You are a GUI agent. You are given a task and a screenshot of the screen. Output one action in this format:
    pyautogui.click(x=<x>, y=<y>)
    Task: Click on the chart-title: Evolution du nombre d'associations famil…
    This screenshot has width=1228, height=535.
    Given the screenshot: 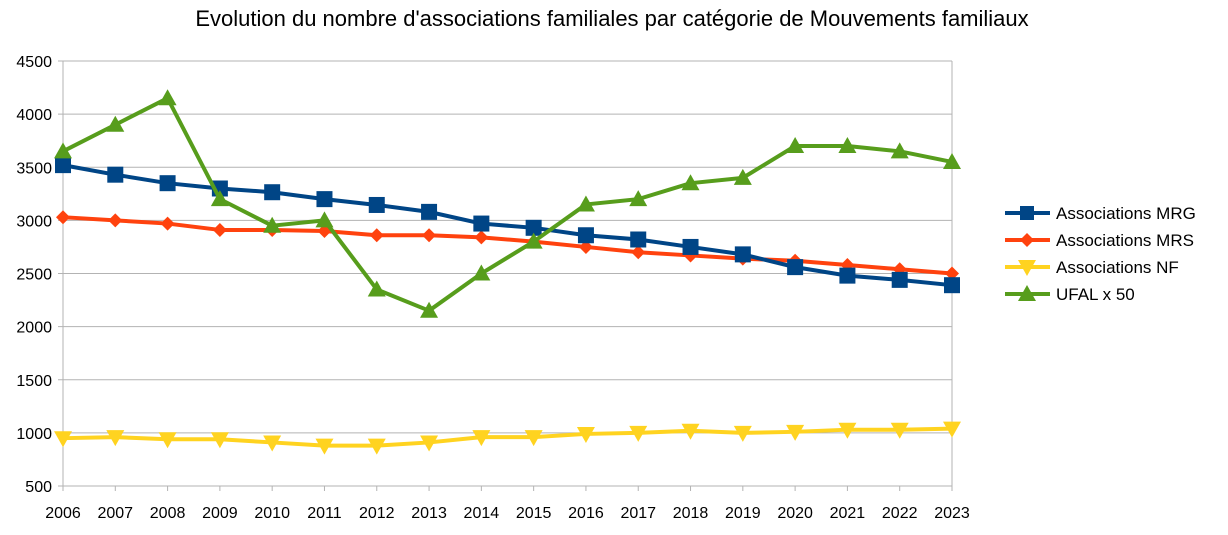 What is the action you would take?
    pyautogui.click(x=611, y=18)
    